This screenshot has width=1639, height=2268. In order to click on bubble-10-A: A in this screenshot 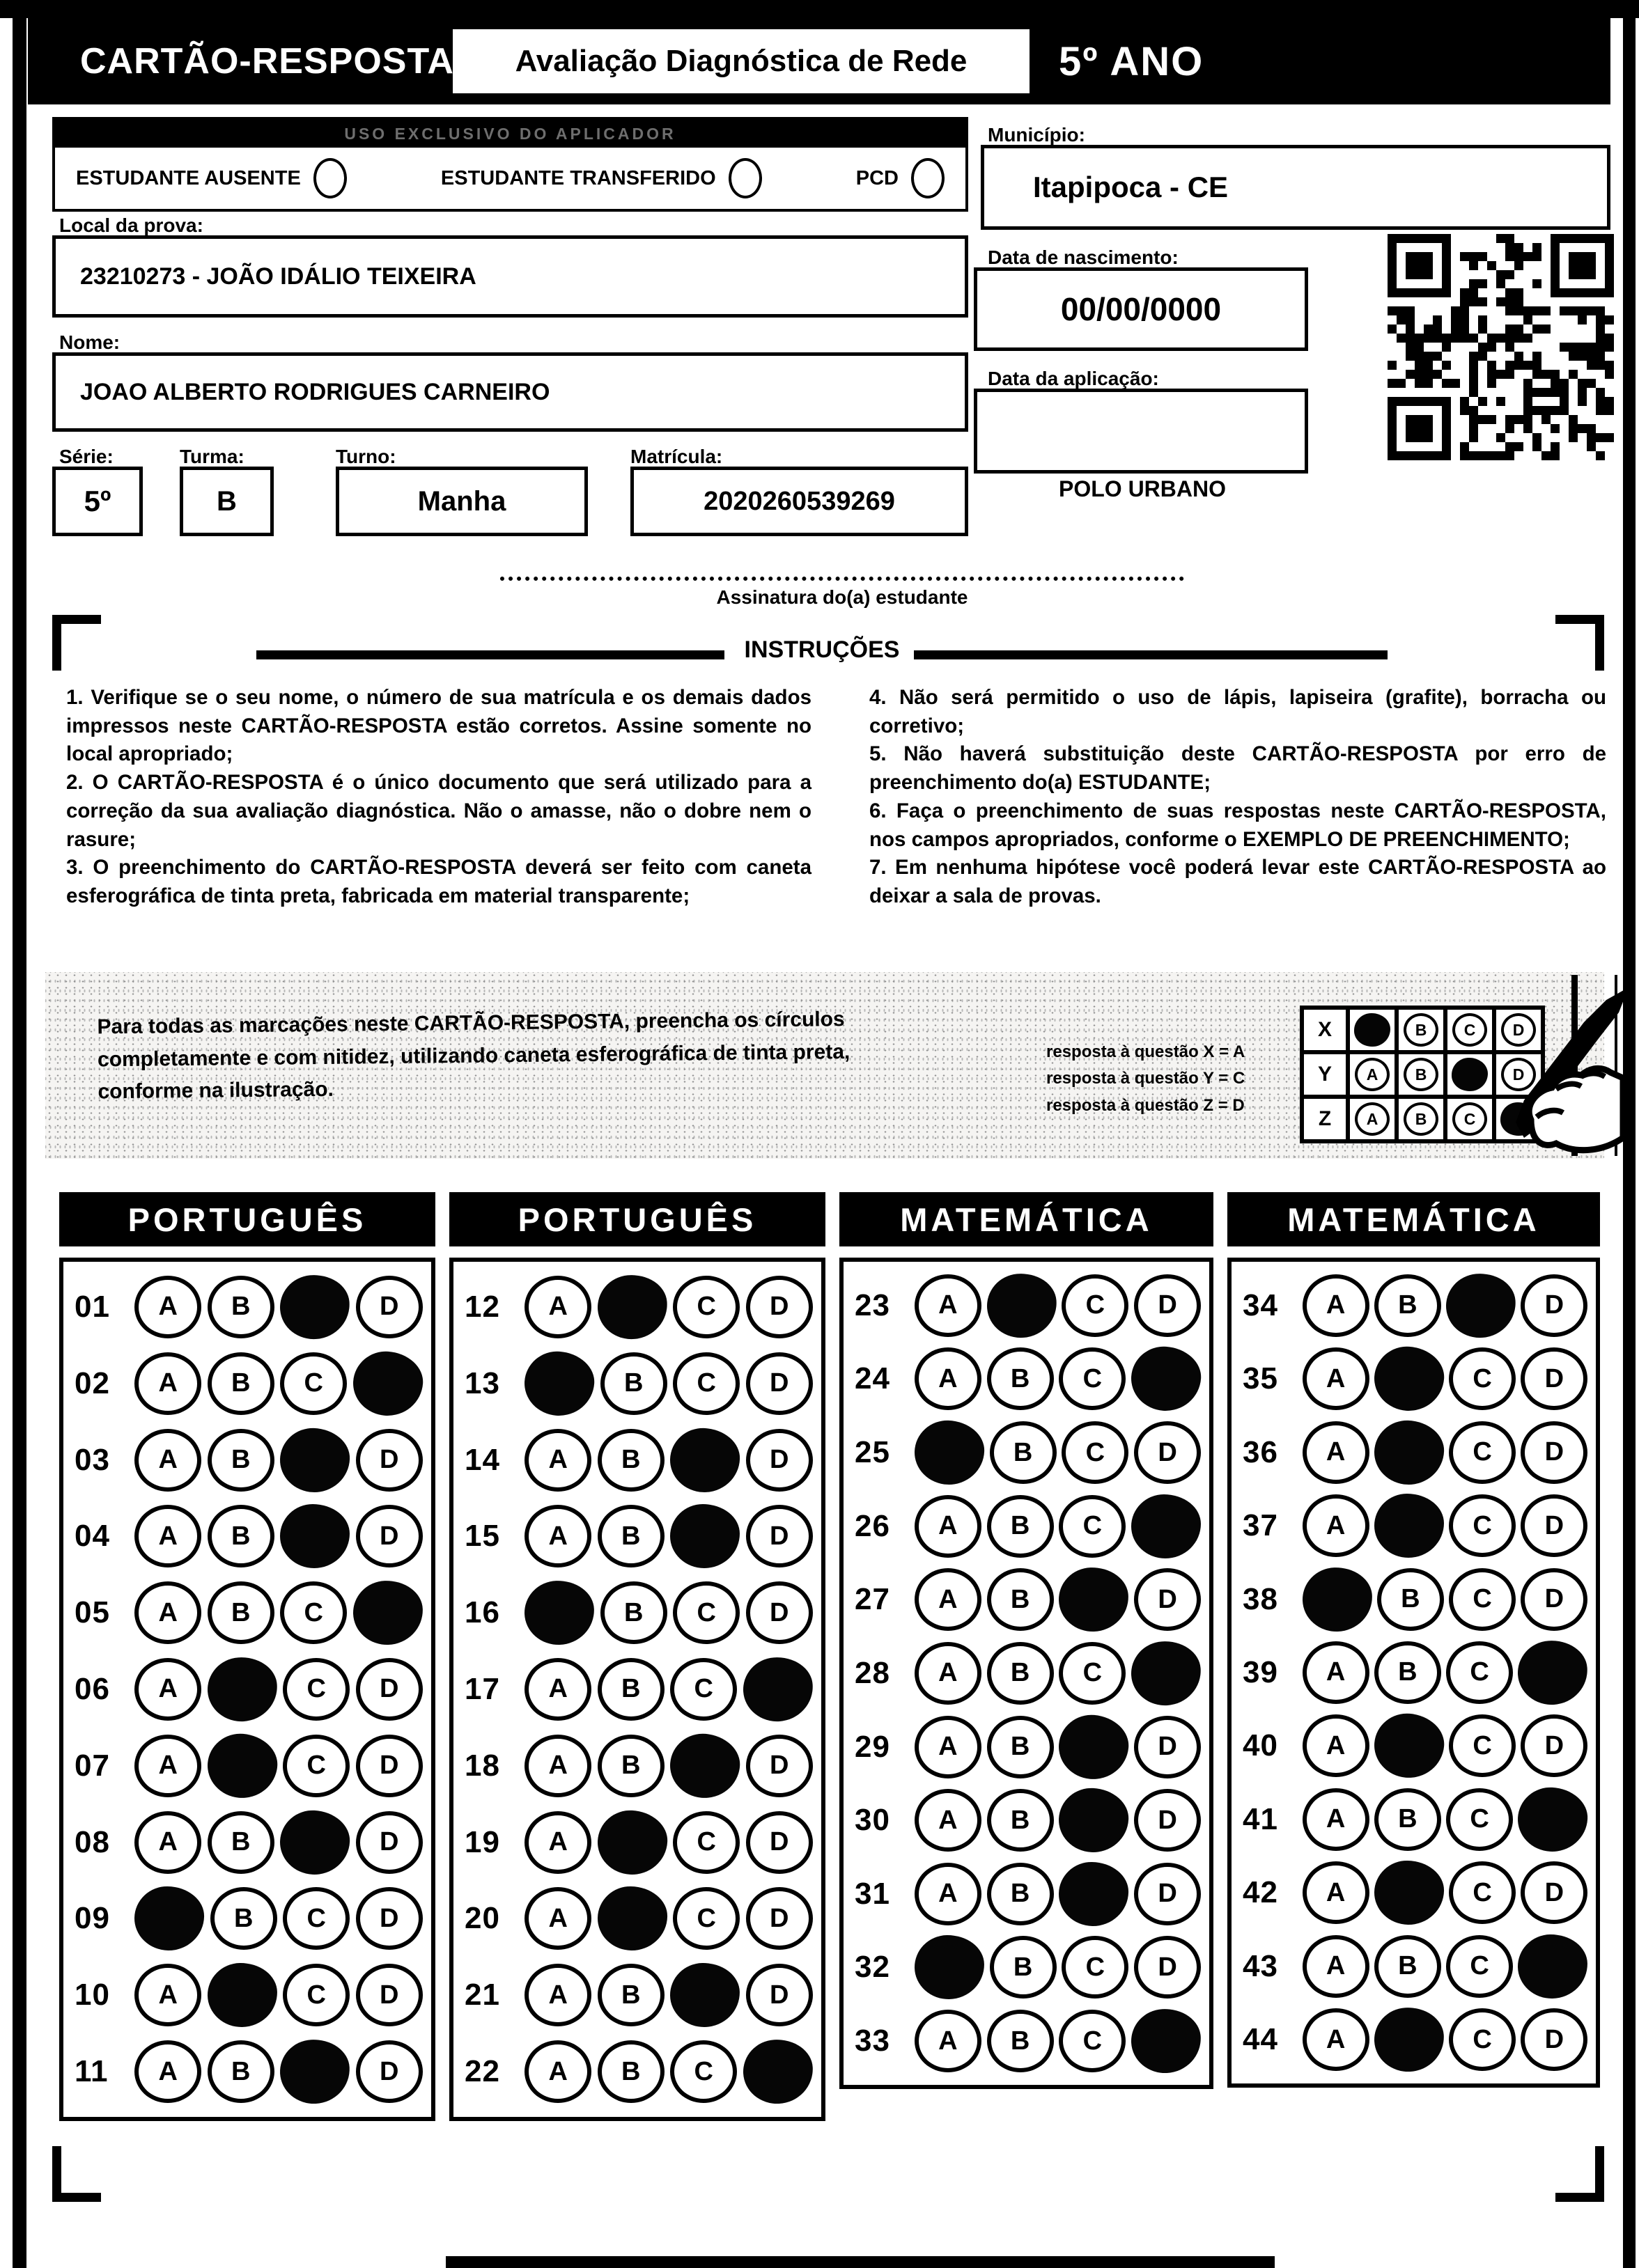, I will do `click(168, 1995)`.